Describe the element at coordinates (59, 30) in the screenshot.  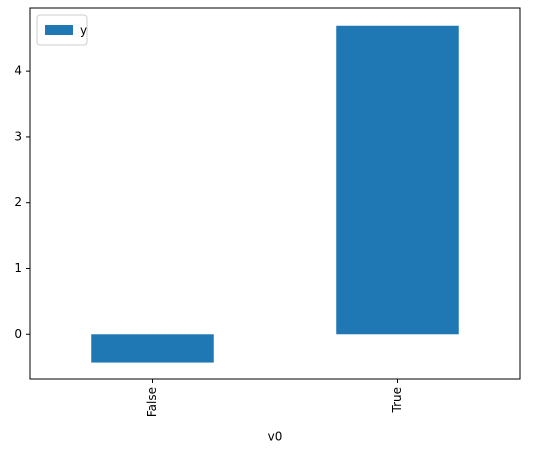
I see `legend-swatch` at that location.